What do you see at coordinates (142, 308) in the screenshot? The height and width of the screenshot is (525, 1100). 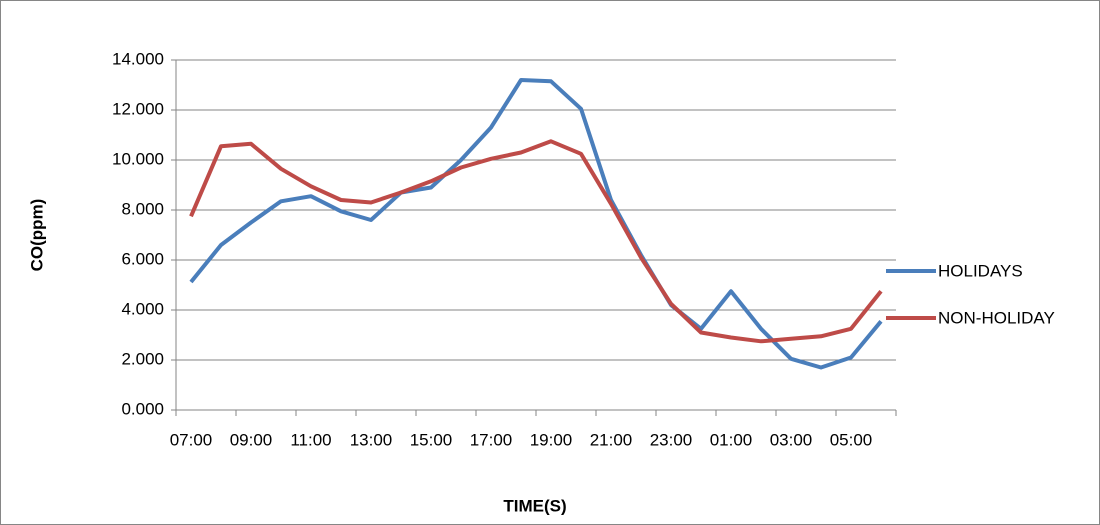 I see `y-tick-label: 4.000` at bounding box center [142, 308].